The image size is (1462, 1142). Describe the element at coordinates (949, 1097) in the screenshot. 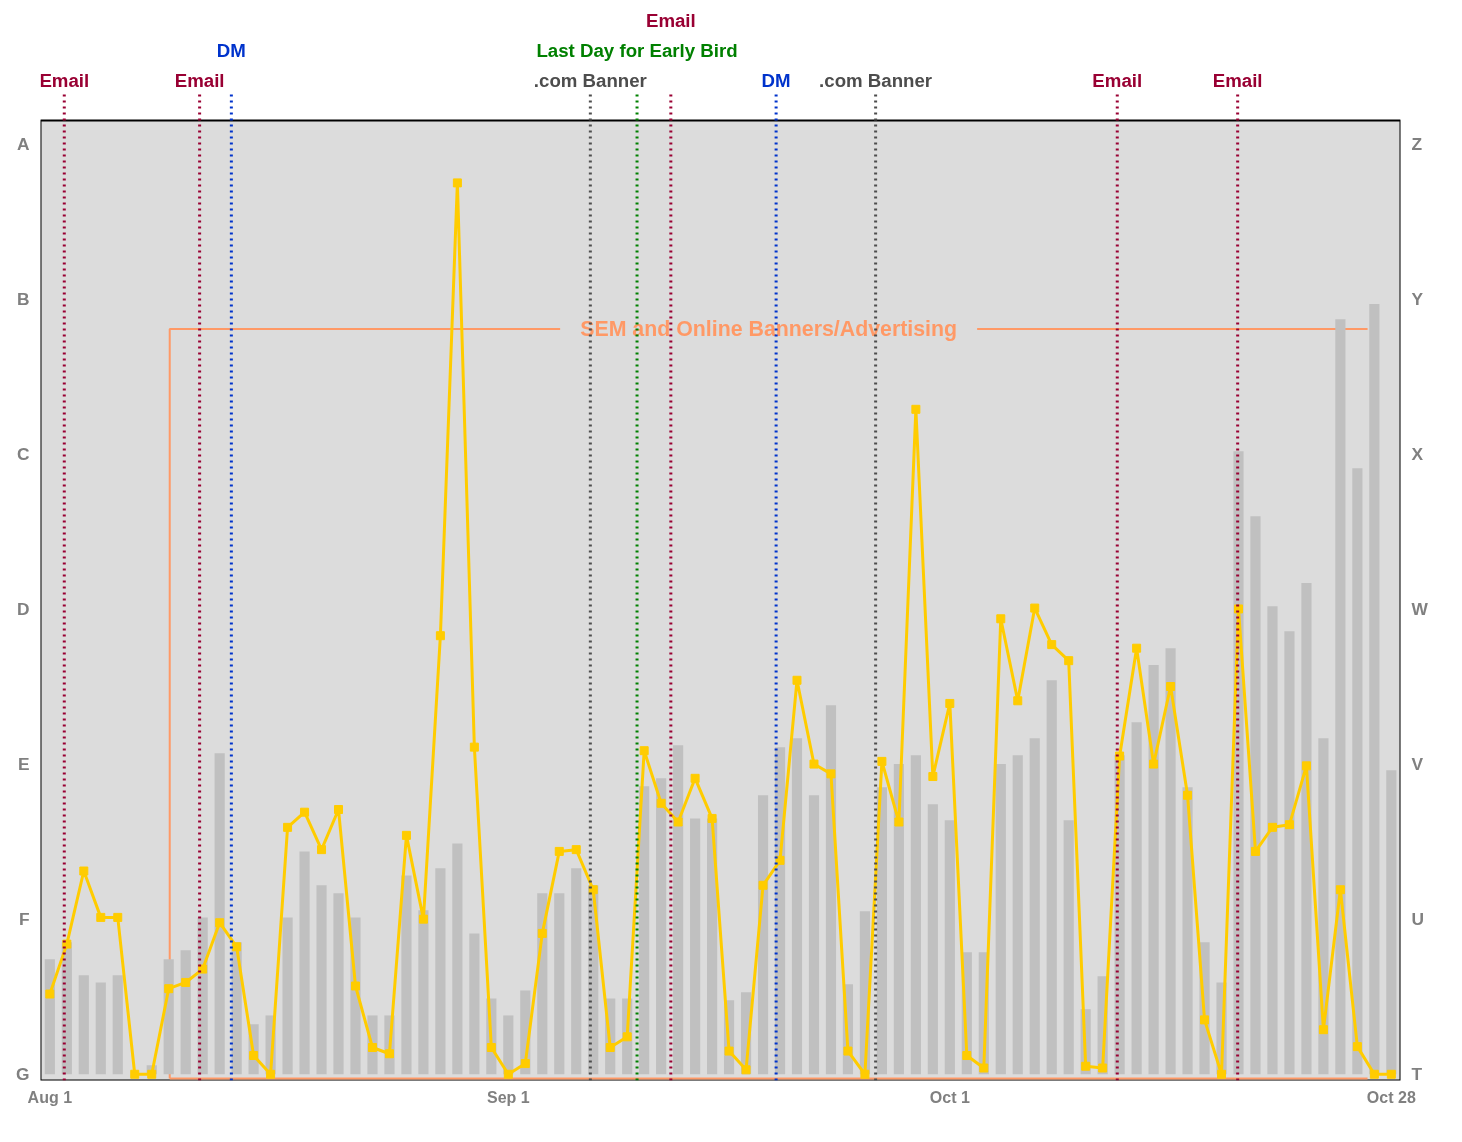

I see `x-tick-label: Oct 1` at that location.